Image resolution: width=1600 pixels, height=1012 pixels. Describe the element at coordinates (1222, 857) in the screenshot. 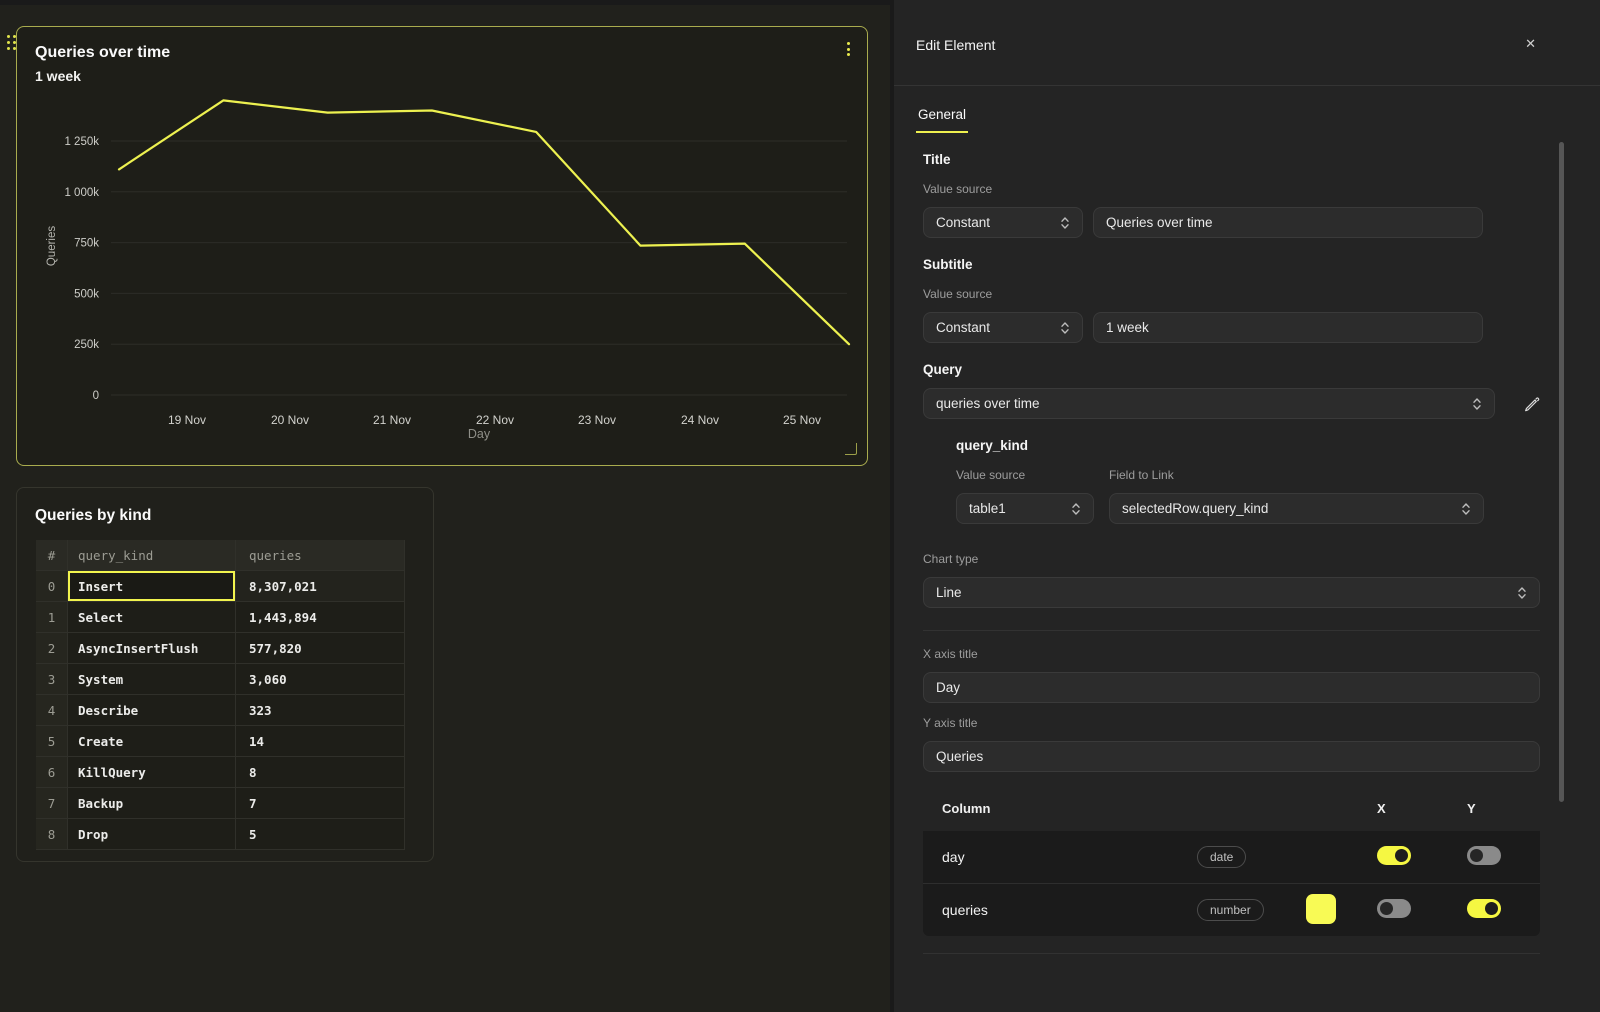

I see `type-badge: date` at that location.